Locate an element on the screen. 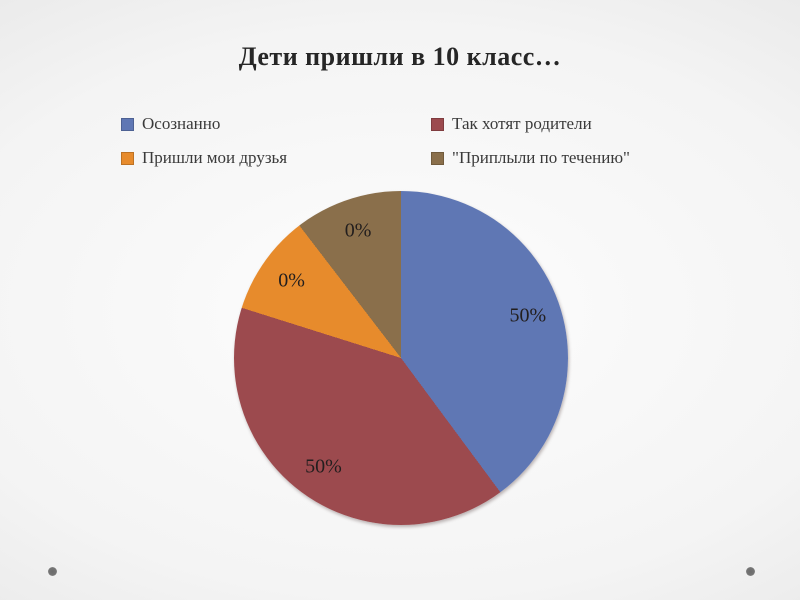 This screenshot has height=600, width=800. legend-label: "Приплыли по течению" is located at coordinates (541, 157).